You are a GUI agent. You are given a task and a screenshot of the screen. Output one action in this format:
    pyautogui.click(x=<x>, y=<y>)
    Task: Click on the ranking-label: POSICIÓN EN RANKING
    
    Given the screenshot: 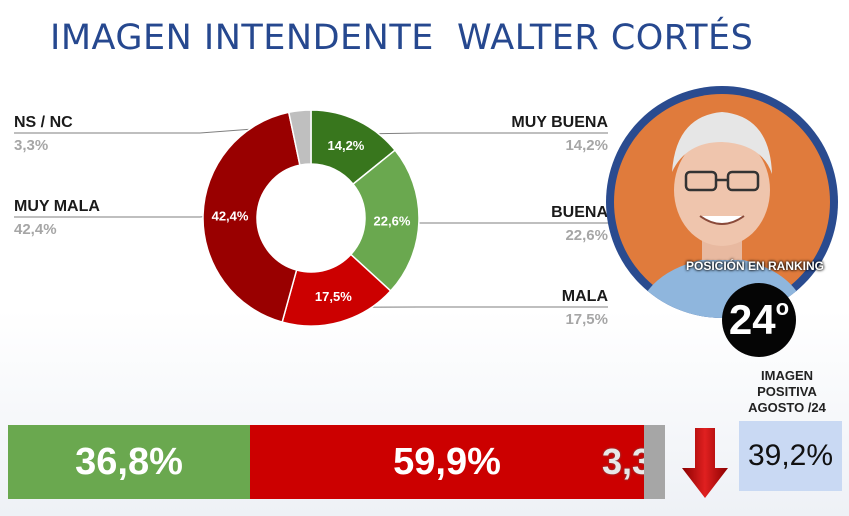 What is the action you would take?
    pyautogui.click(x=755, y=266)
    